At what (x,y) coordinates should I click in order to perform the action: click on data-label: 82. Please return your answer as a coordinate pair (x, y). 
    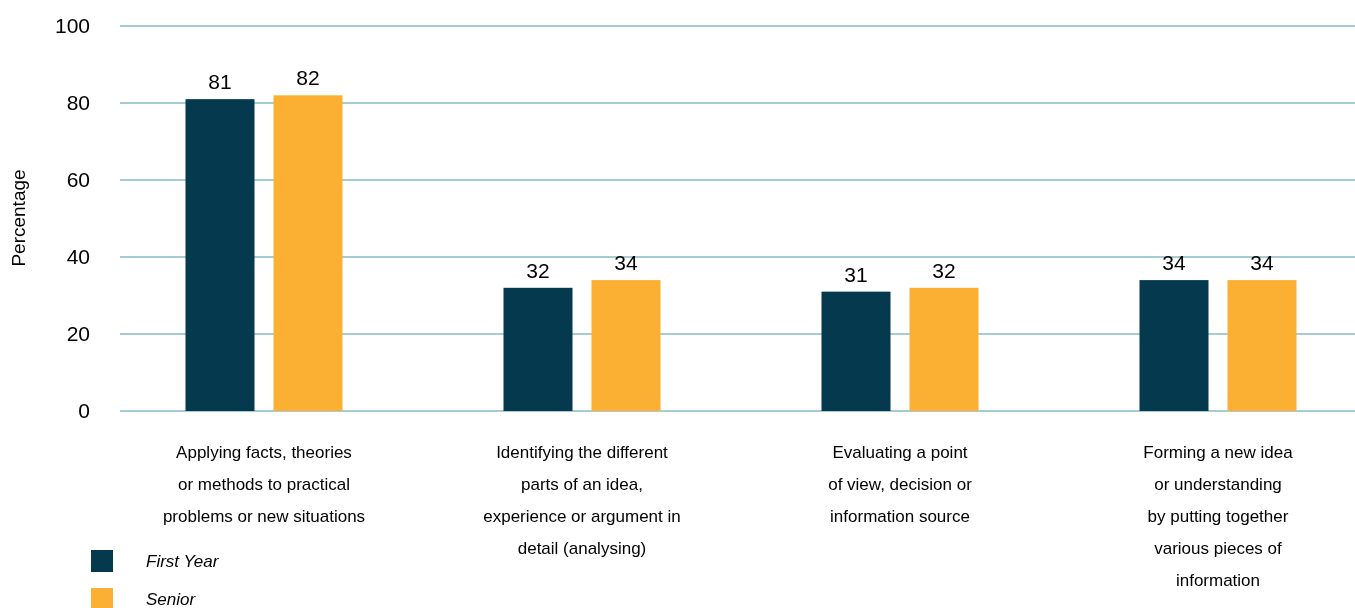
    Looking at the image, I should click on (308, 78).